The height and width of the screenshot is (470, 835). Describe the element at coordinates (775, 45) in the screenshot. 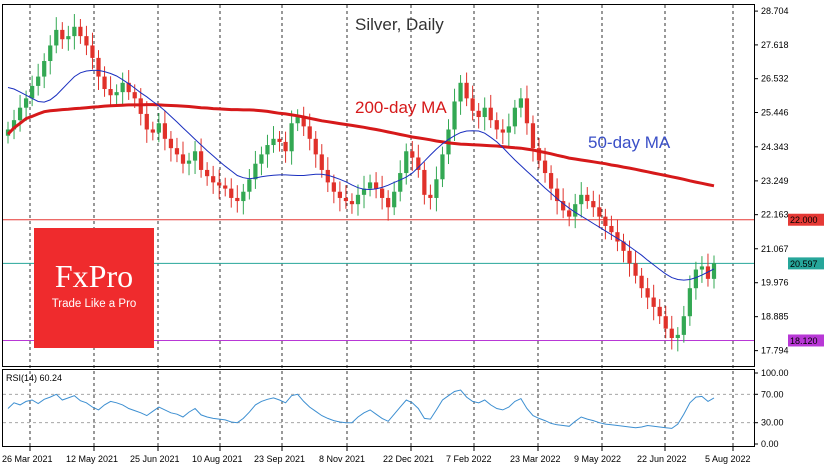

I see `price-tick-label: 27.618` at that location.